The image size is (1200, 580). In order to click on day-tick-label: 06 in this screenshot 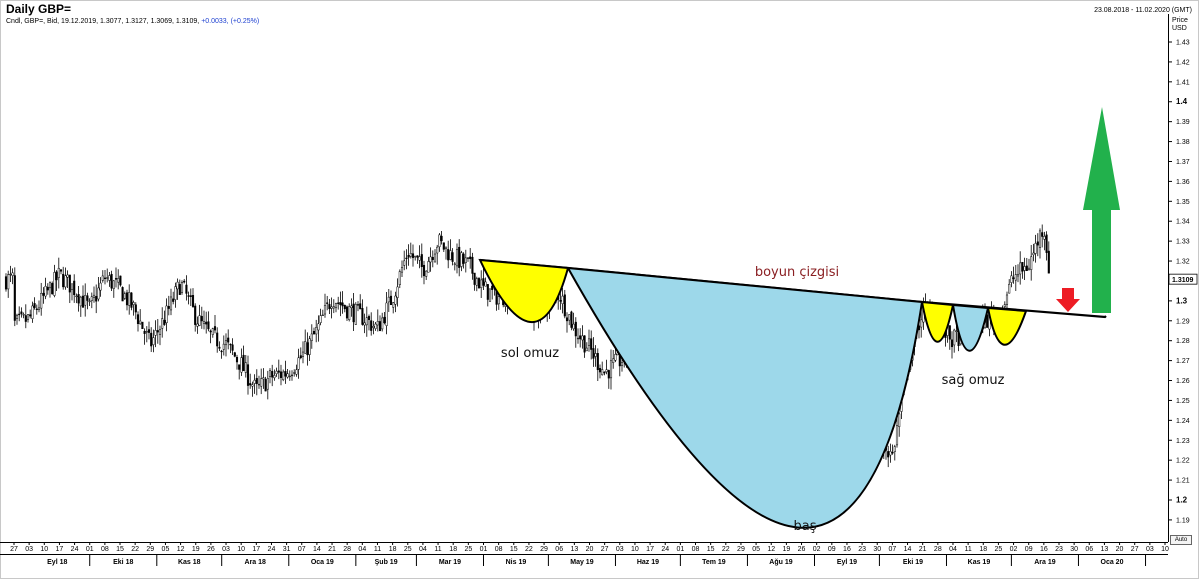, I will do `click(1089, 549)`.